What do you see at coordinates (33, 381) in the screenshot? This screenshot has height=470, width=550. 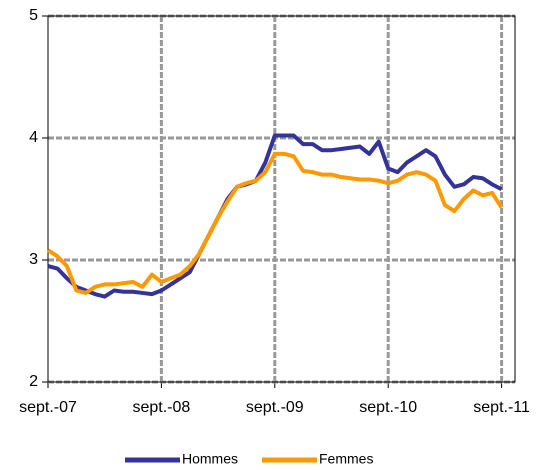 I see `y-tick-label: 2` at bounding box center [33, 381].